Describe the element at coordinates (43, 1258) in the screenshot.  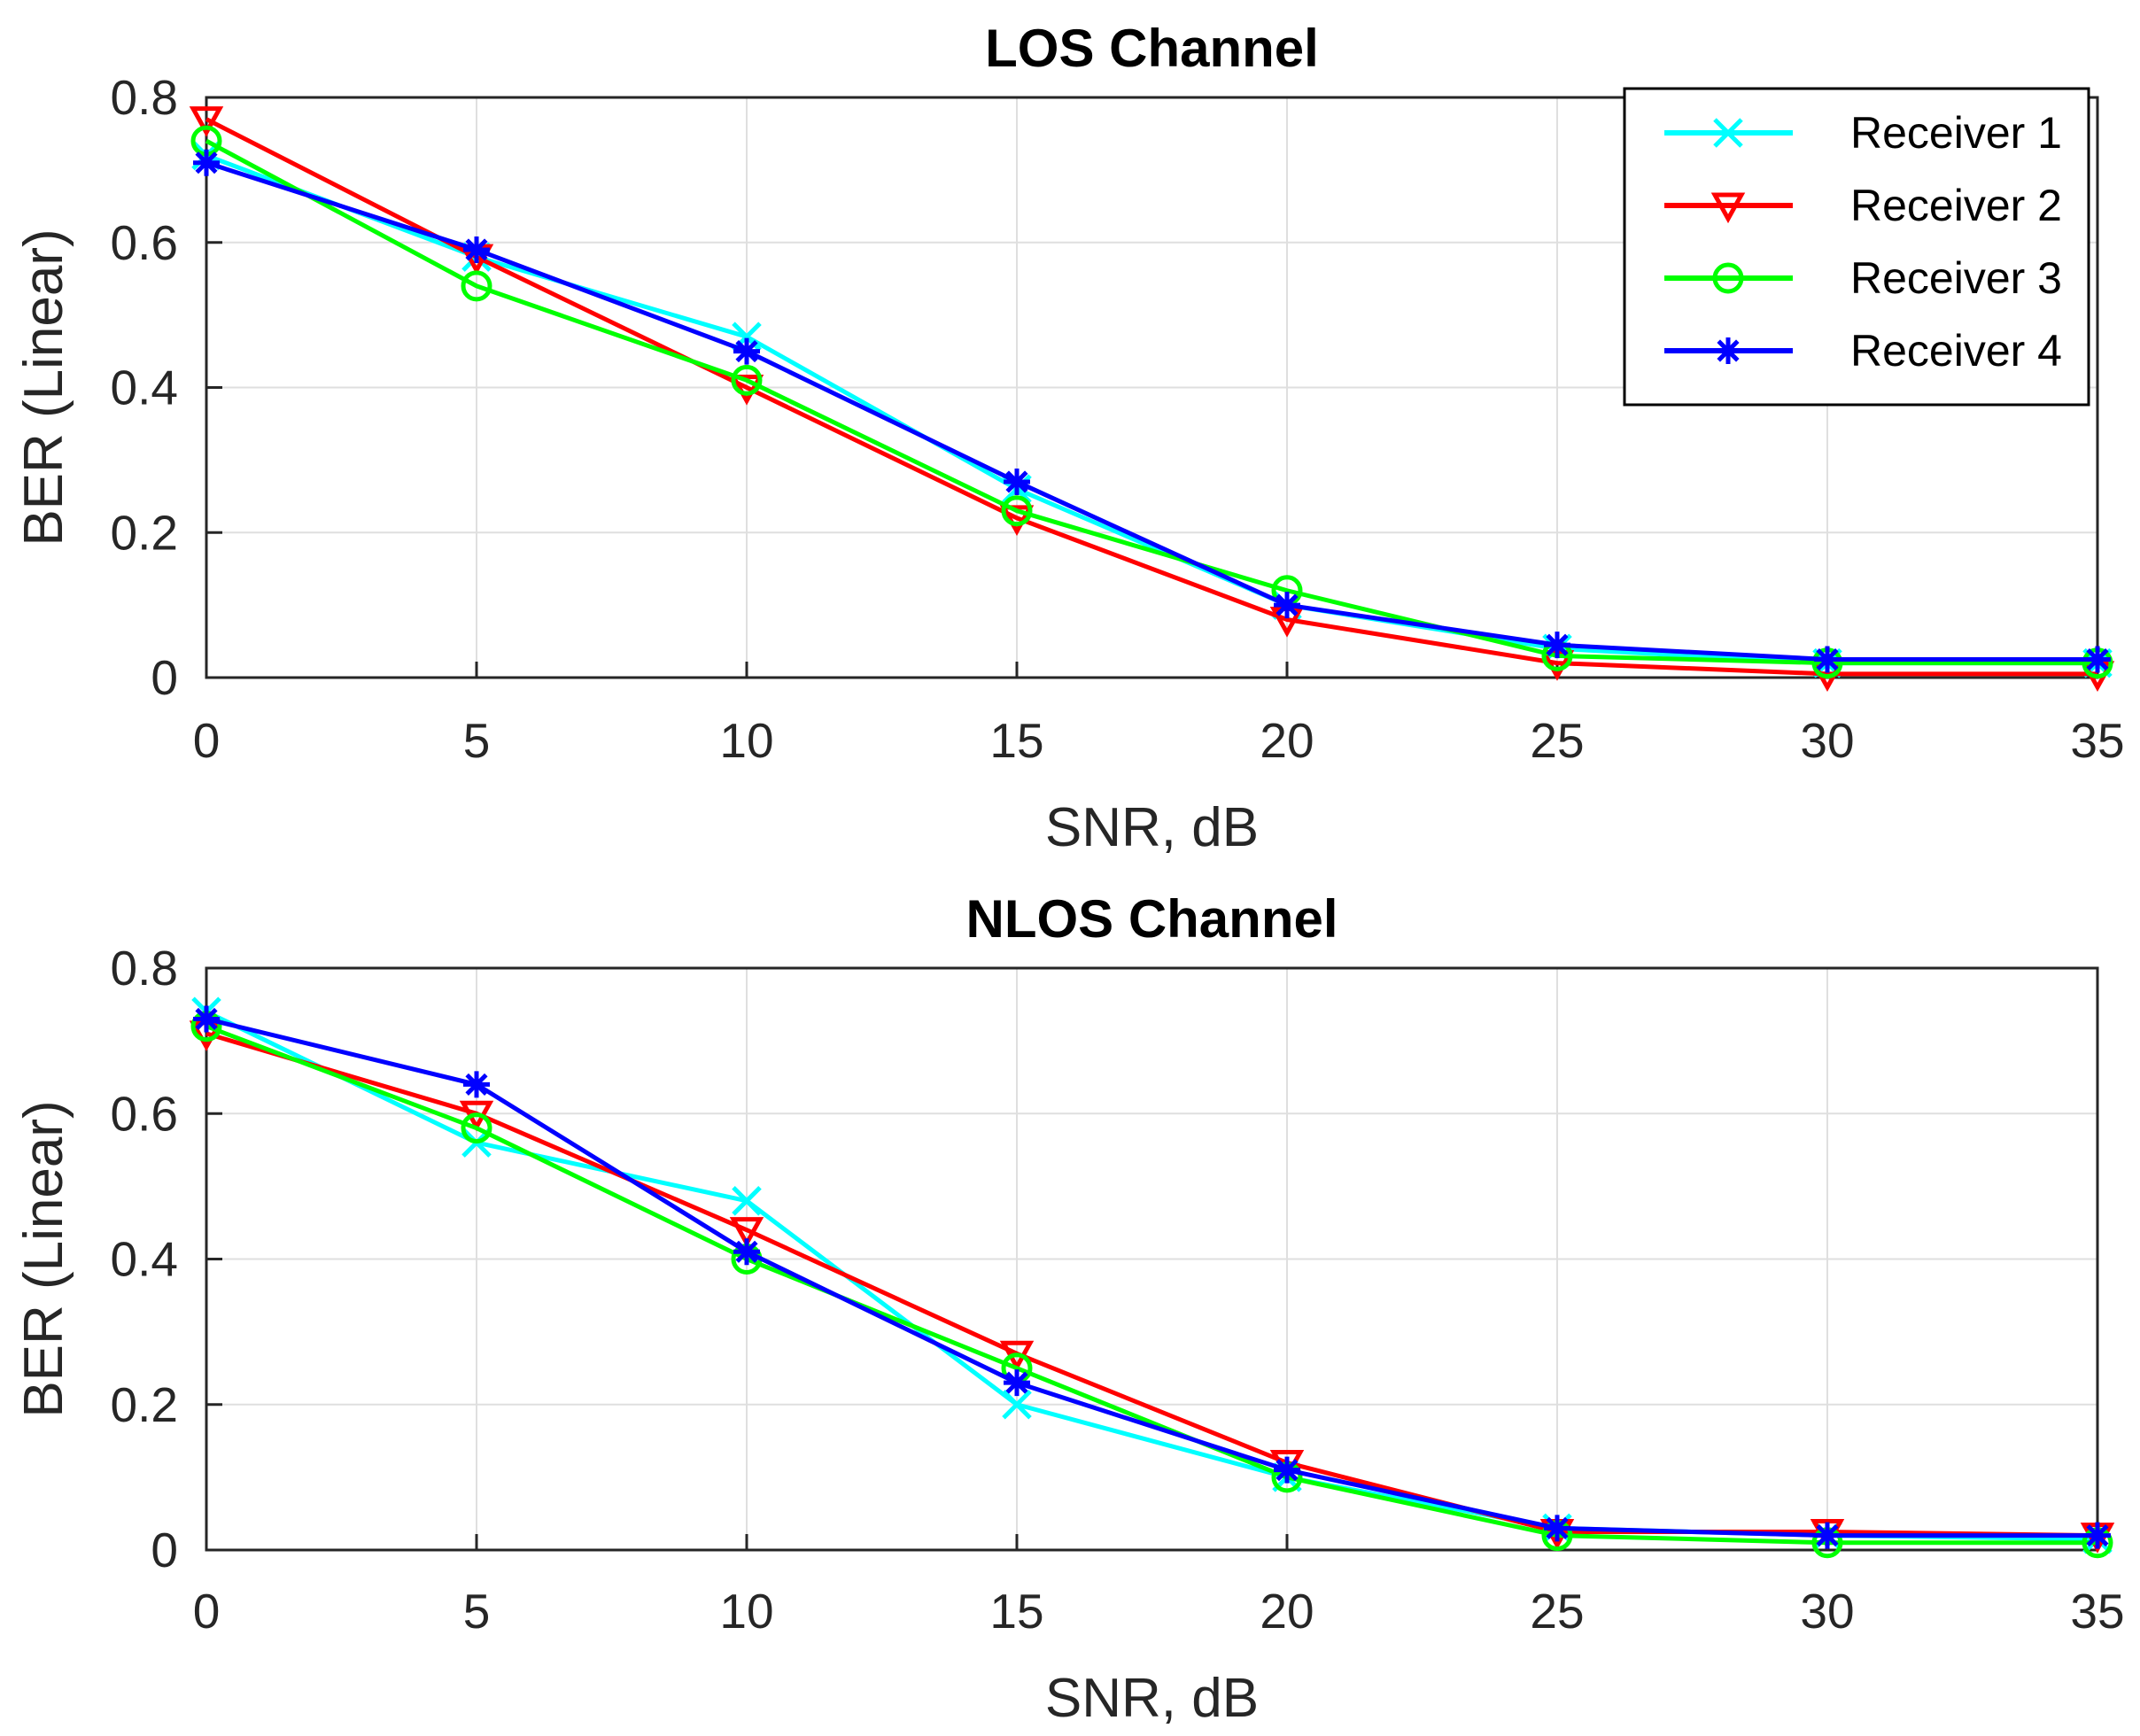
I see `nlos-y-axis-label: BER (Linear)` at that location.